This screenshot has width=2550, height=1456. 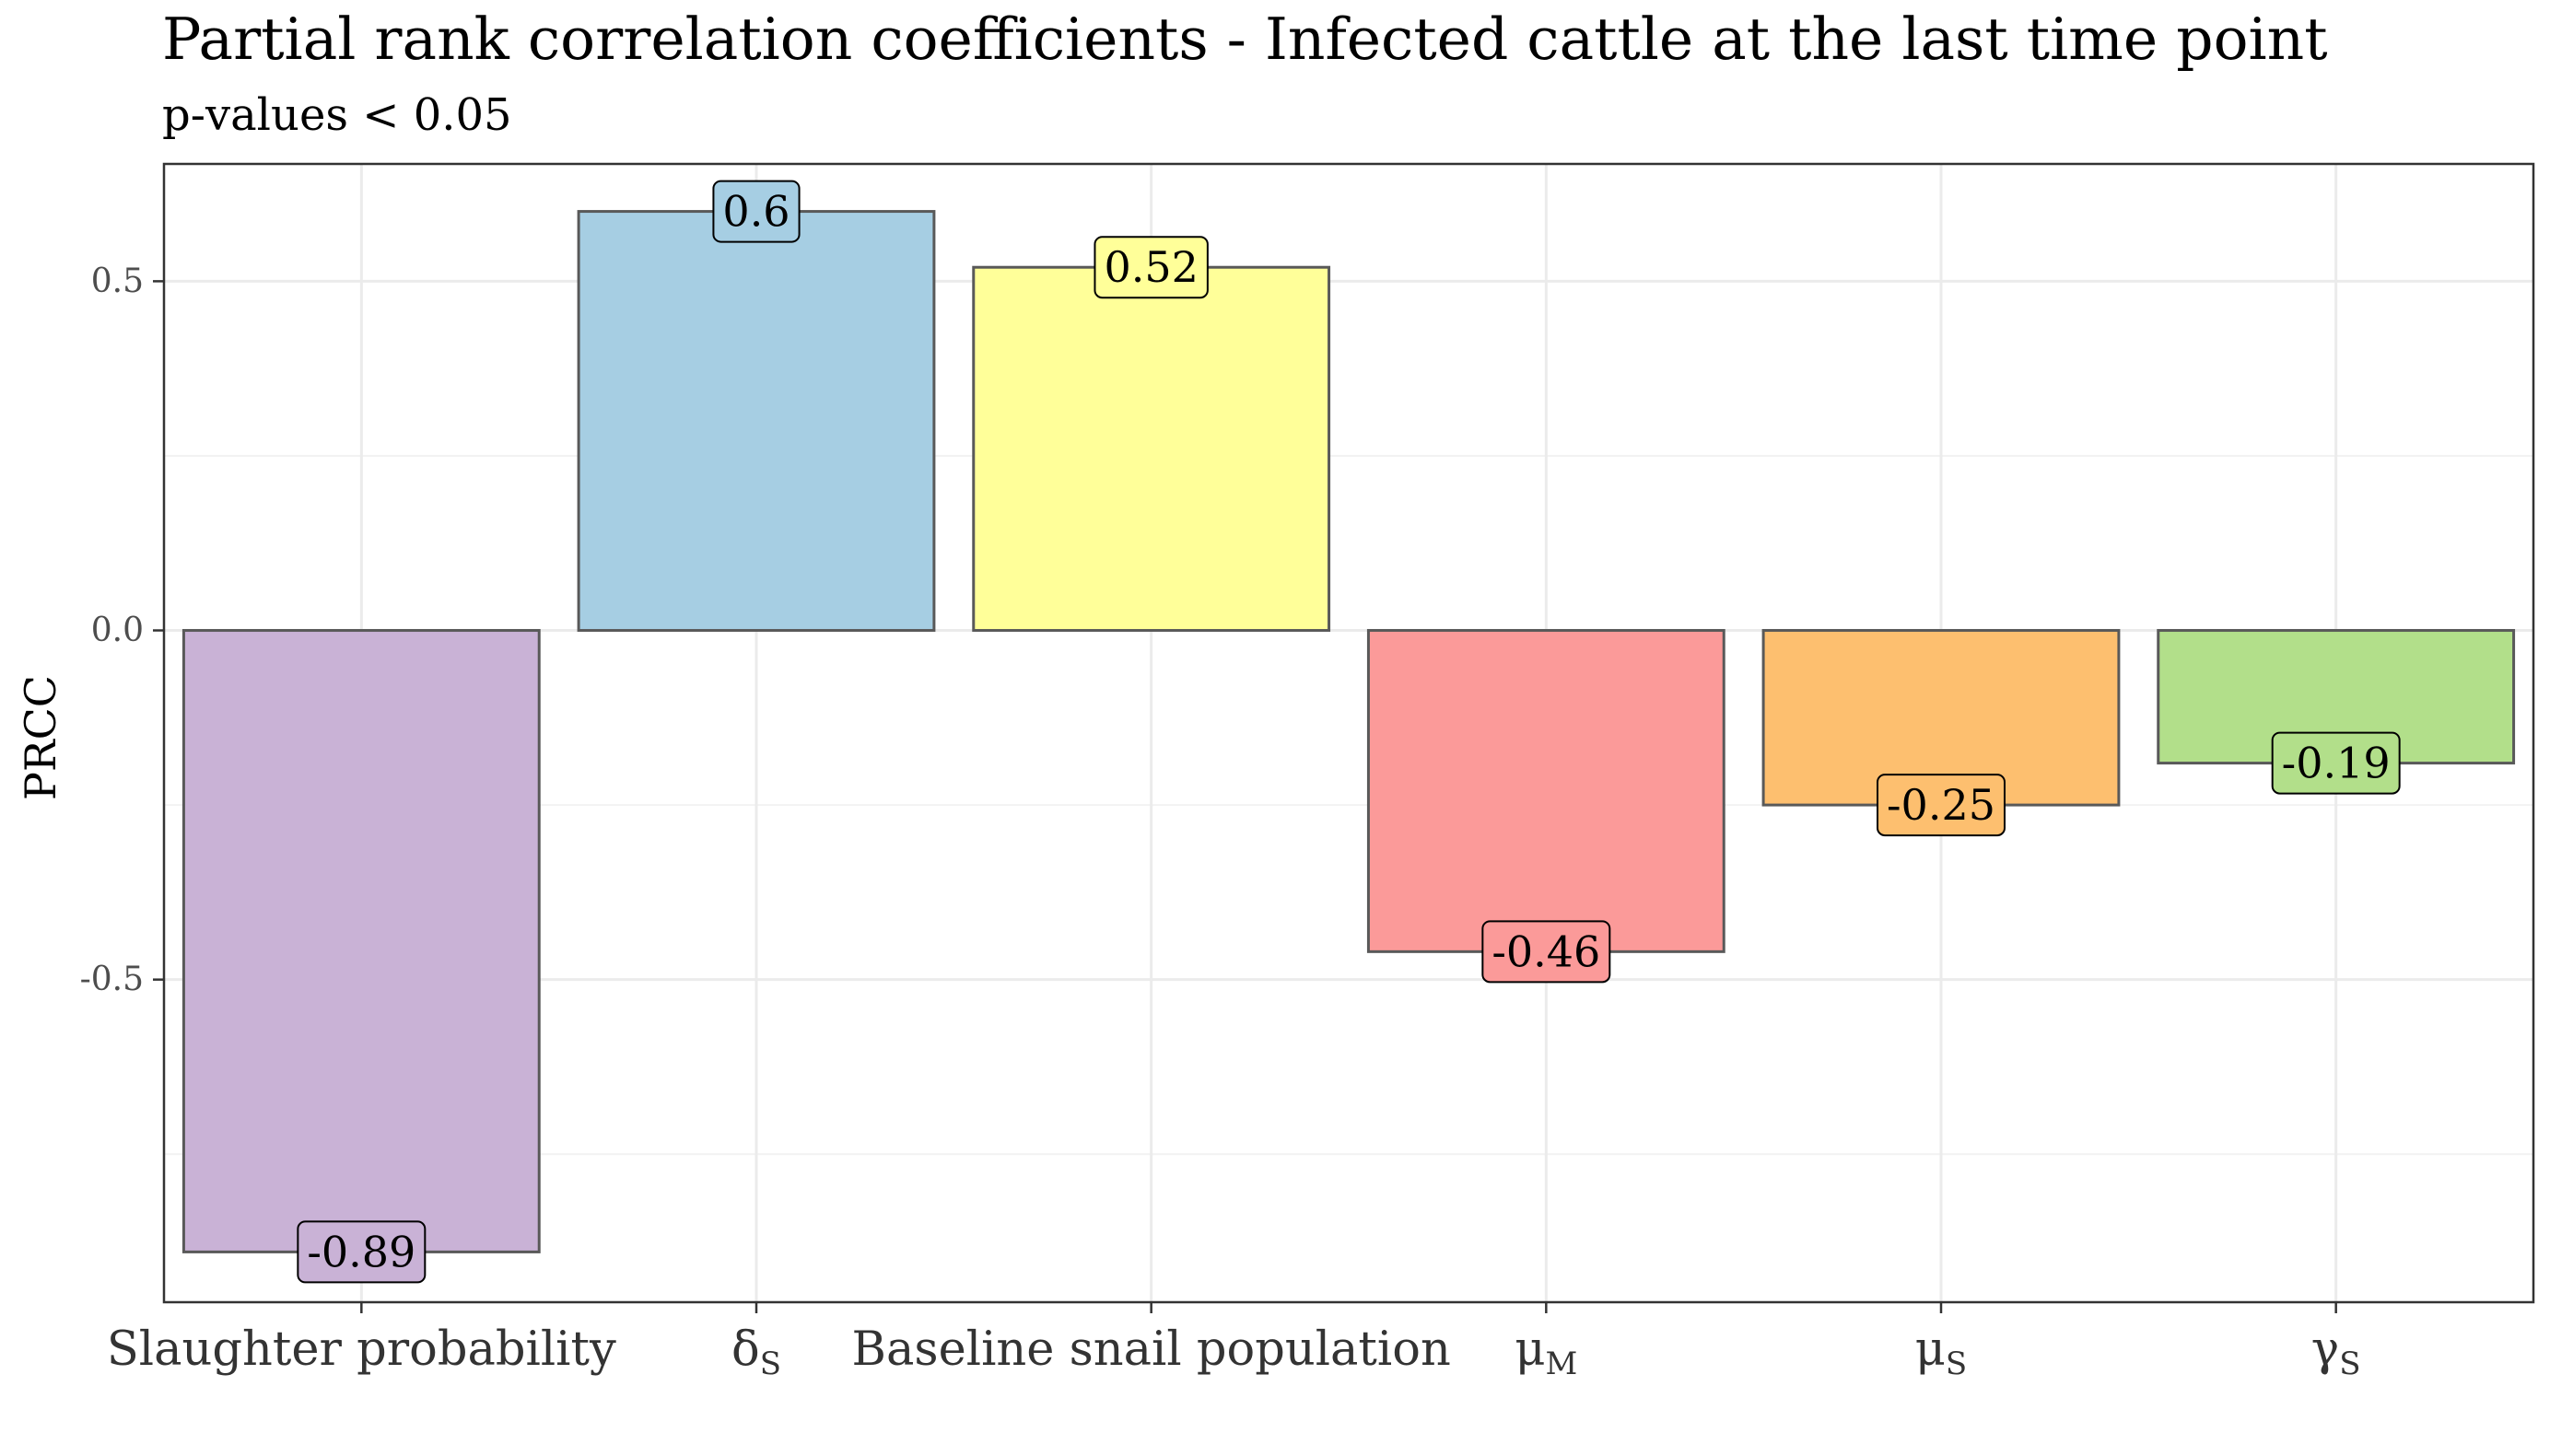 I want to click on chart-subtitle: p-values < 0.05, so click(x=337, y=115).